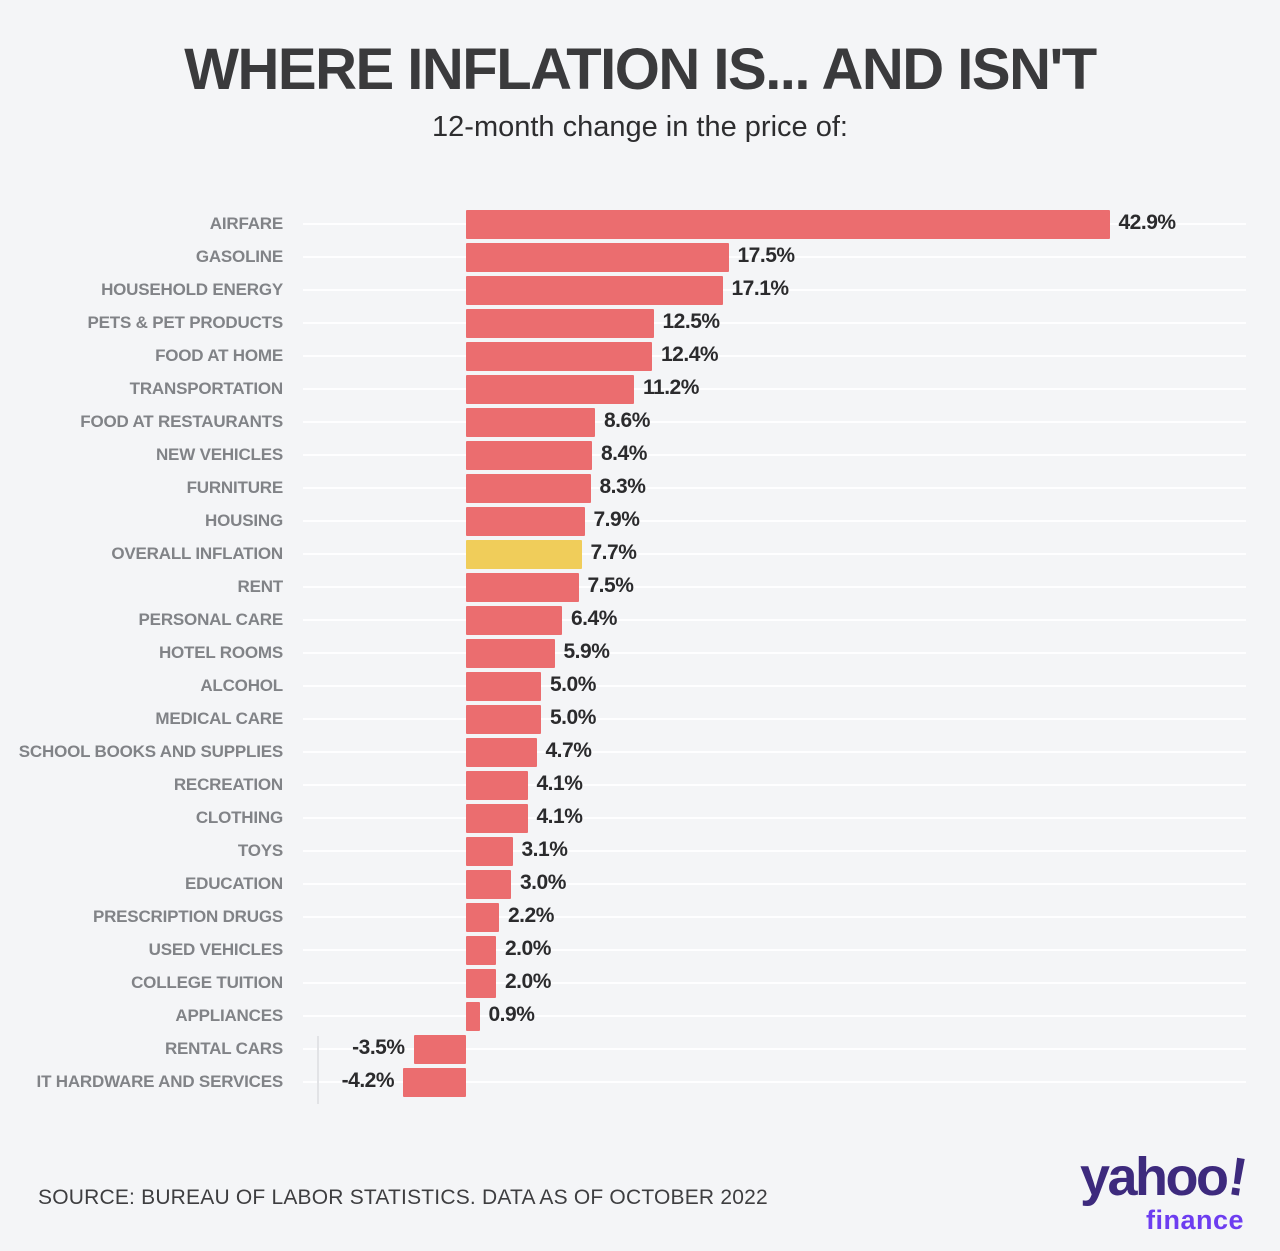 Image resolution: width=1280 pixels, height=1251 pixels. Describe the element at coordinates (211, 619) in the screenshot. I see `category-label: PERSONAL CARE` at that location.